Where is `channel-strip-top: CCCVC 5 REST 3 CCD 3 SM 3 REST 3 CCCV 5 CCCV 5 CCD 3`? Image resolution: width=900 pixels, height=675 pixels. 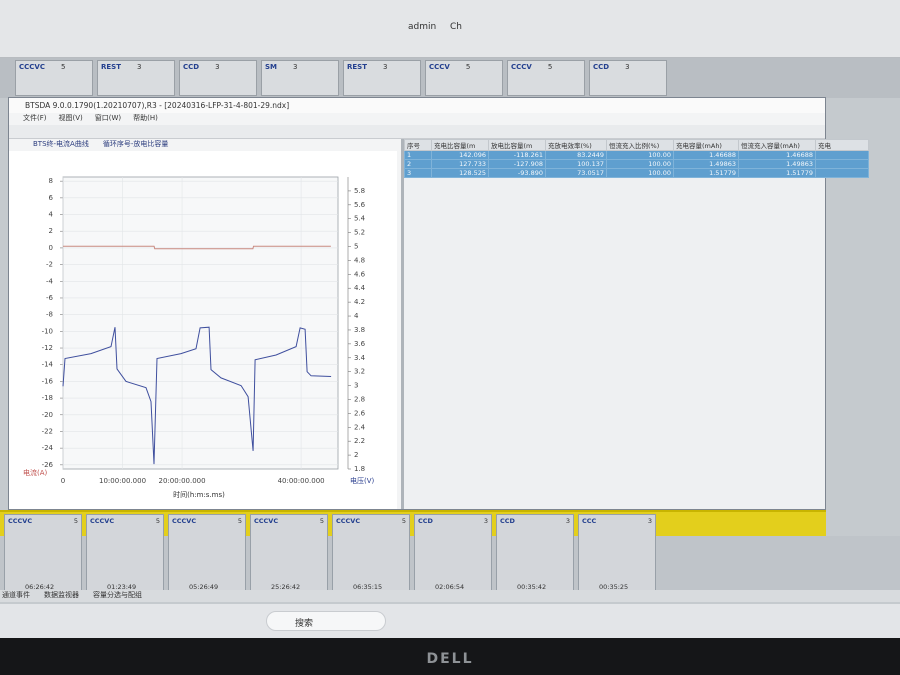
channel-strip-top: CCCVC 5 REST 3 CCD 3 SM 3 REST 3 CCCV 5 CCCV 5 CCD 3 is located at coordinates (450, 78).